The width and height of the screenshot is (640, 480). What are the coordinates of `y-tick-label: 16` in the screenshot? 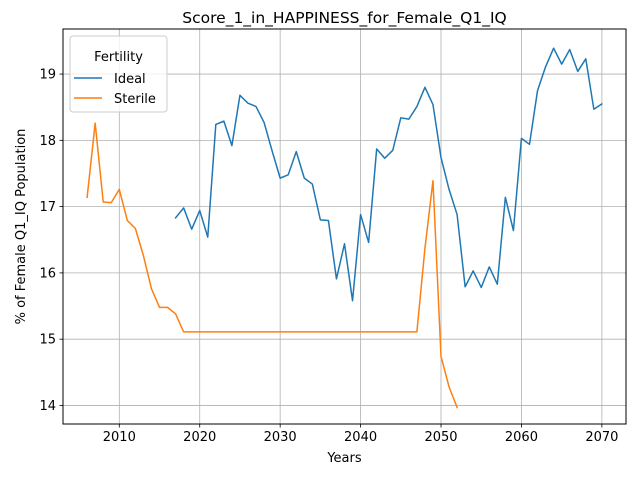 It's located at (47, 273).